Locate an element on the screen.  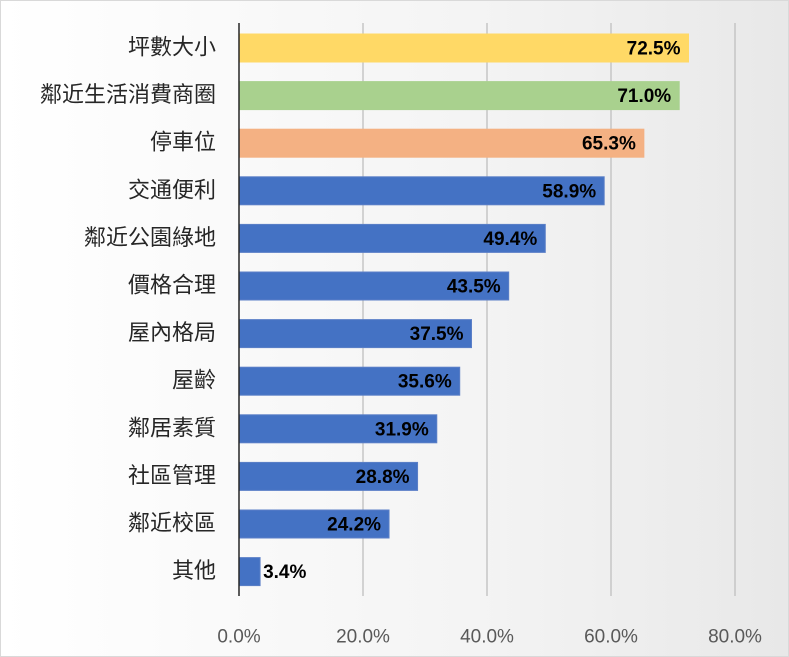
category-label: 屋齡 is located at coordinates (194, 381).